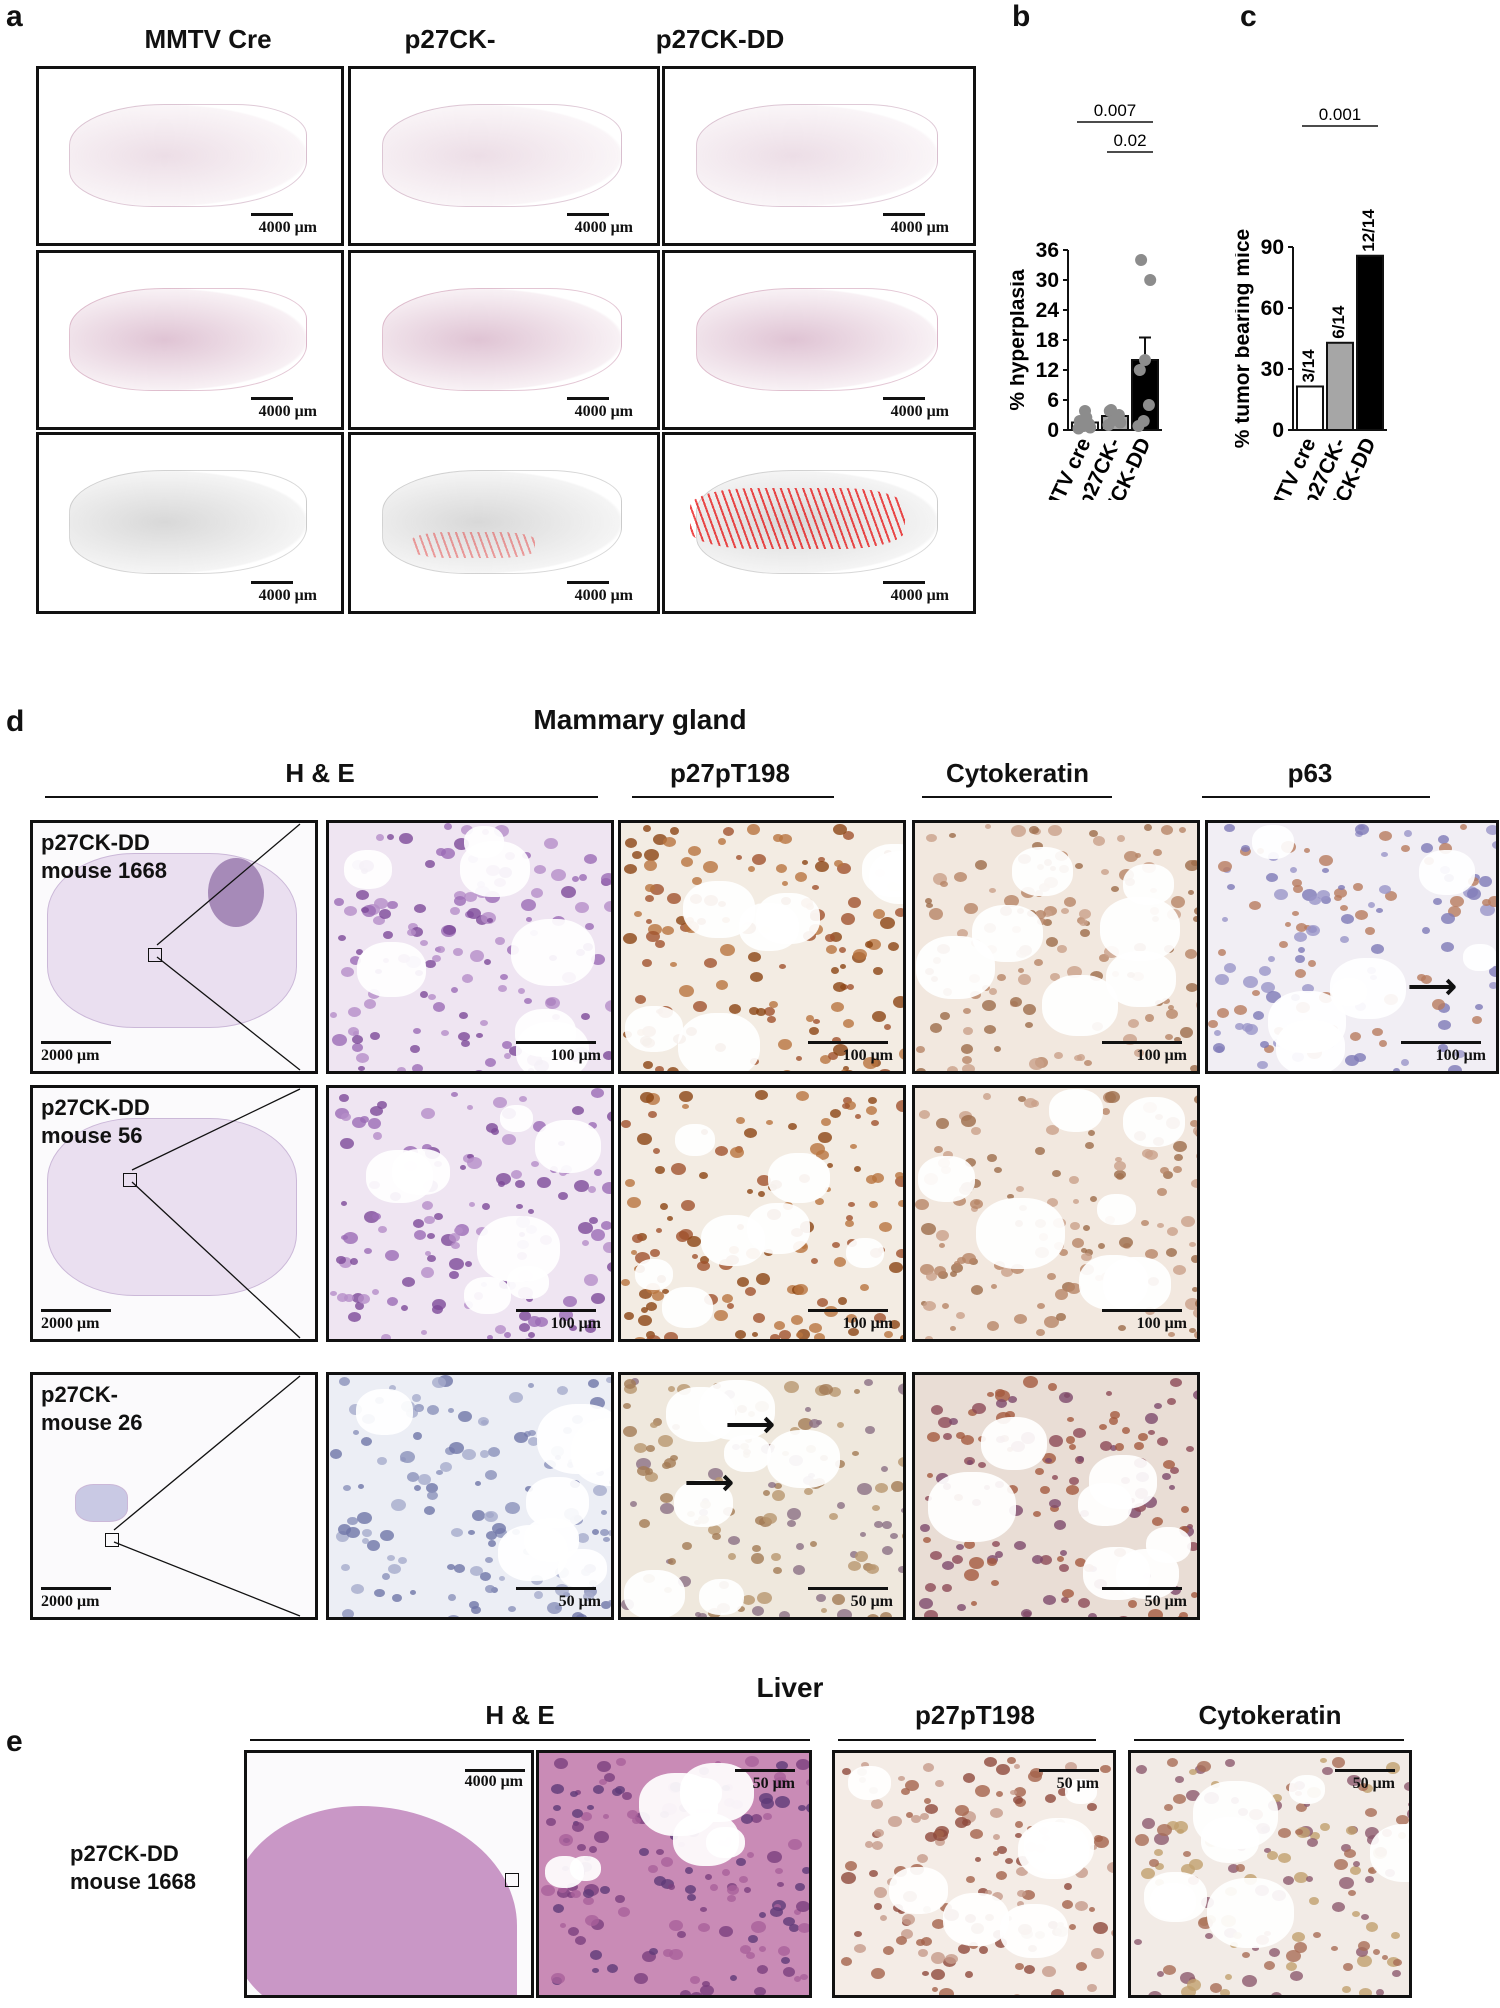  Describe the element at coordinates (1017, 797) in the screenshot. I see `divider-cytokeratin` at that location.